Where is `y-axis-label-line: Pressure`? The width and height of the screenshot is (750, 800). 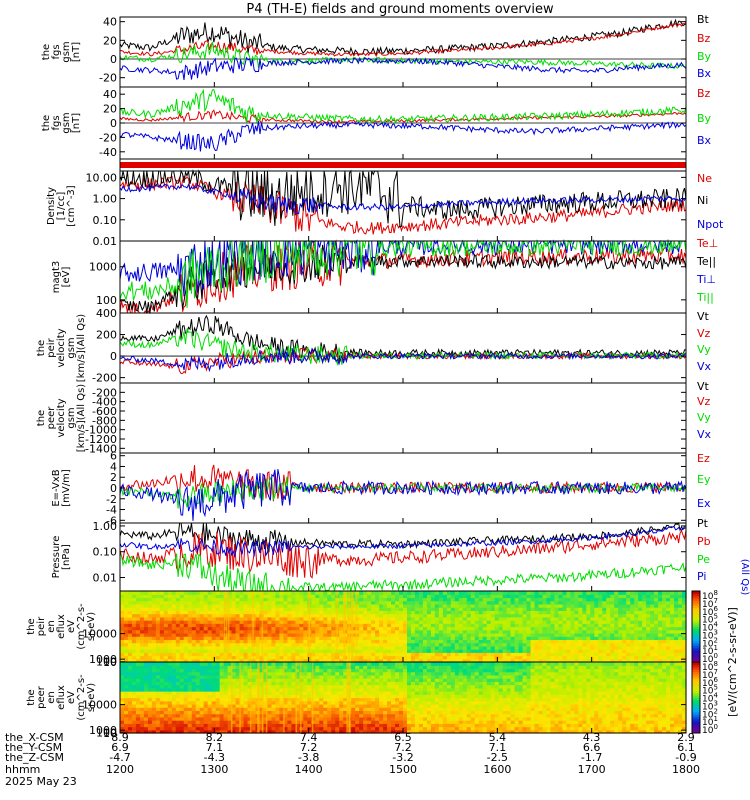
y-axis-label-line: Pressure is located at coordinates (56, 557).